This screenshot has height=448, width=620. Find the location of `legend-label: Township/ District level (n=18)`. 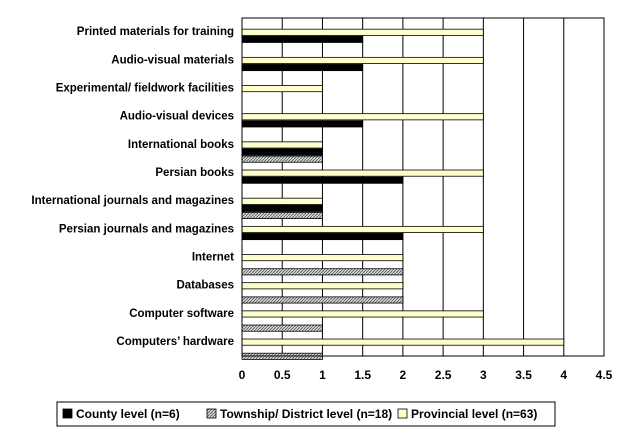

legend-label: Township/ District level (n=18) is located at coordinates (306, 414).